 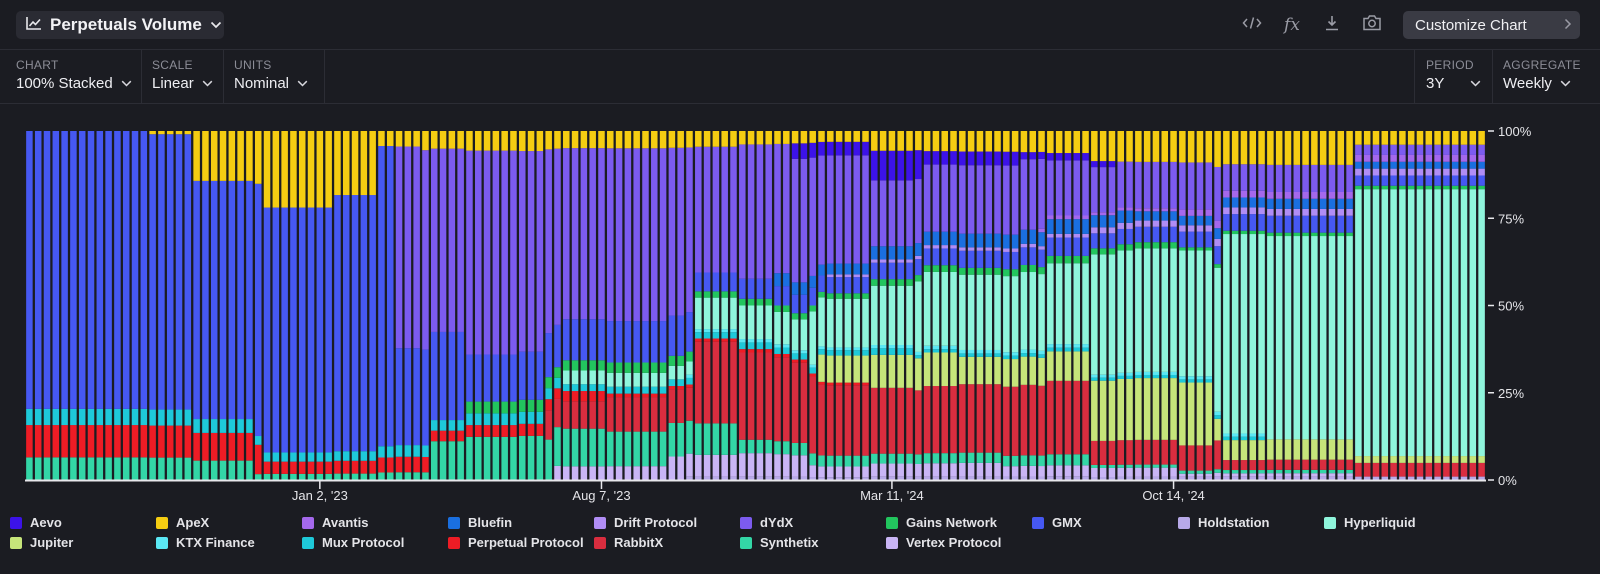 I want to click on chart-title-dropdown: Perpetuals Volume, so click(x=120, y=25).